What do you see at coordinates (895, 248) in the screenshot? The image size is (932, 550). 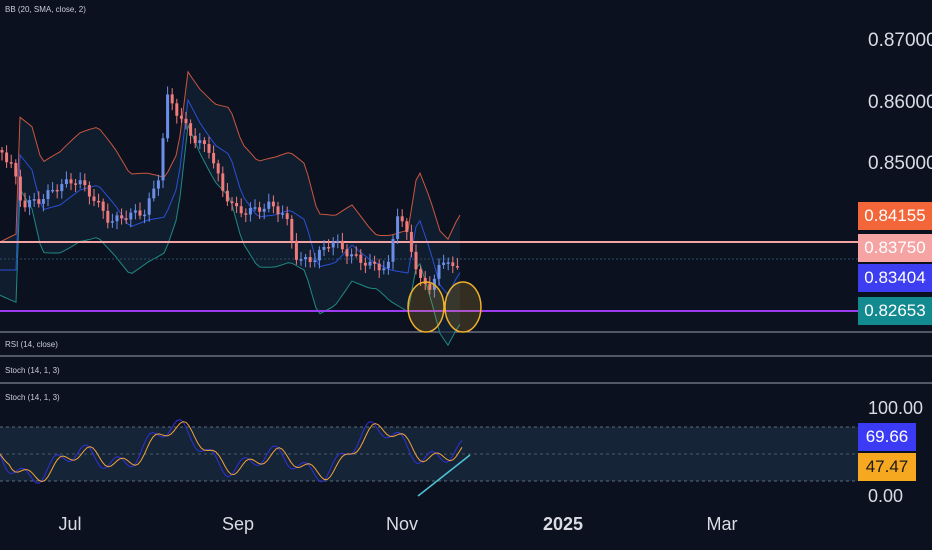 I see `resistance-price-label: 0.83750` at bounding box center [895, 248].